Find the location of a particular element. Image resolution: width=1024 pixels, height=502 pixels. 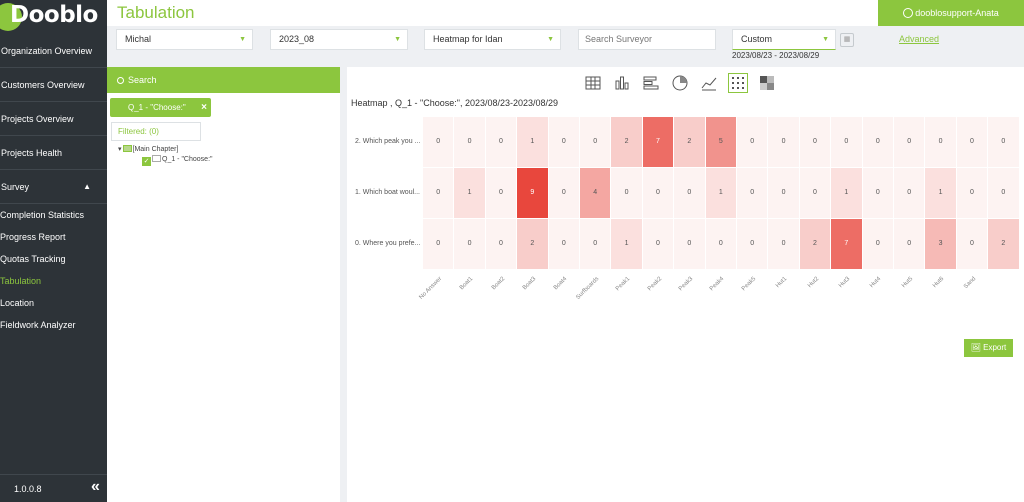

date-mode-select: Custom ▼ is located at coordinates (784, 39).